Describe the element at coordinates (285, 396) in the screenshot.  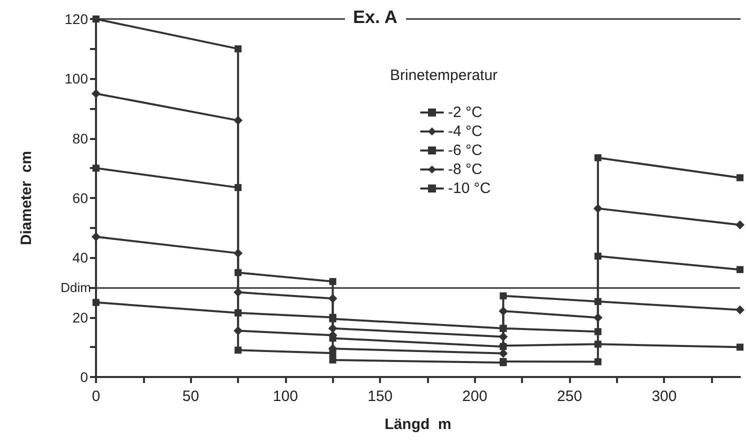
I see `x-tick-label: 100` at that location.